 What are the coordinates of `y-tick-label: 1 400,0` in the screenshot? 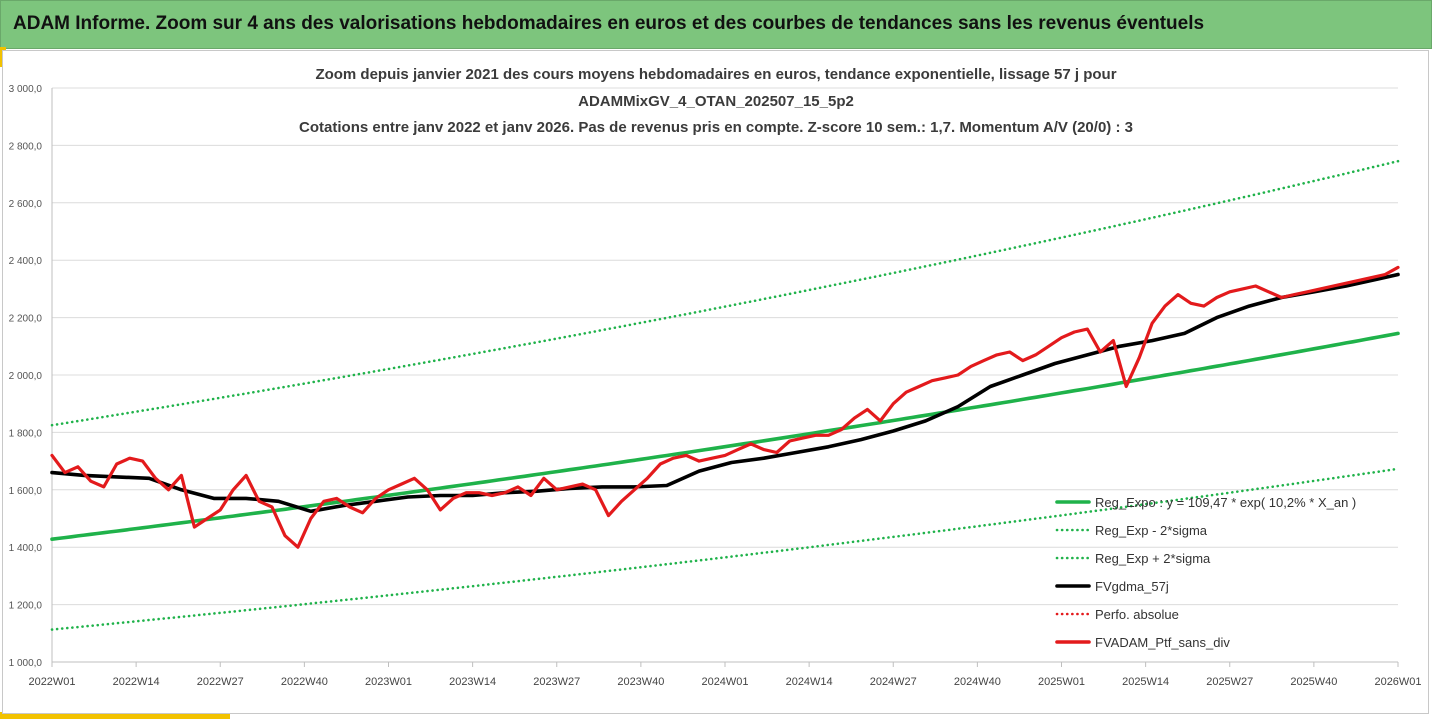 It's located at (26, 548).